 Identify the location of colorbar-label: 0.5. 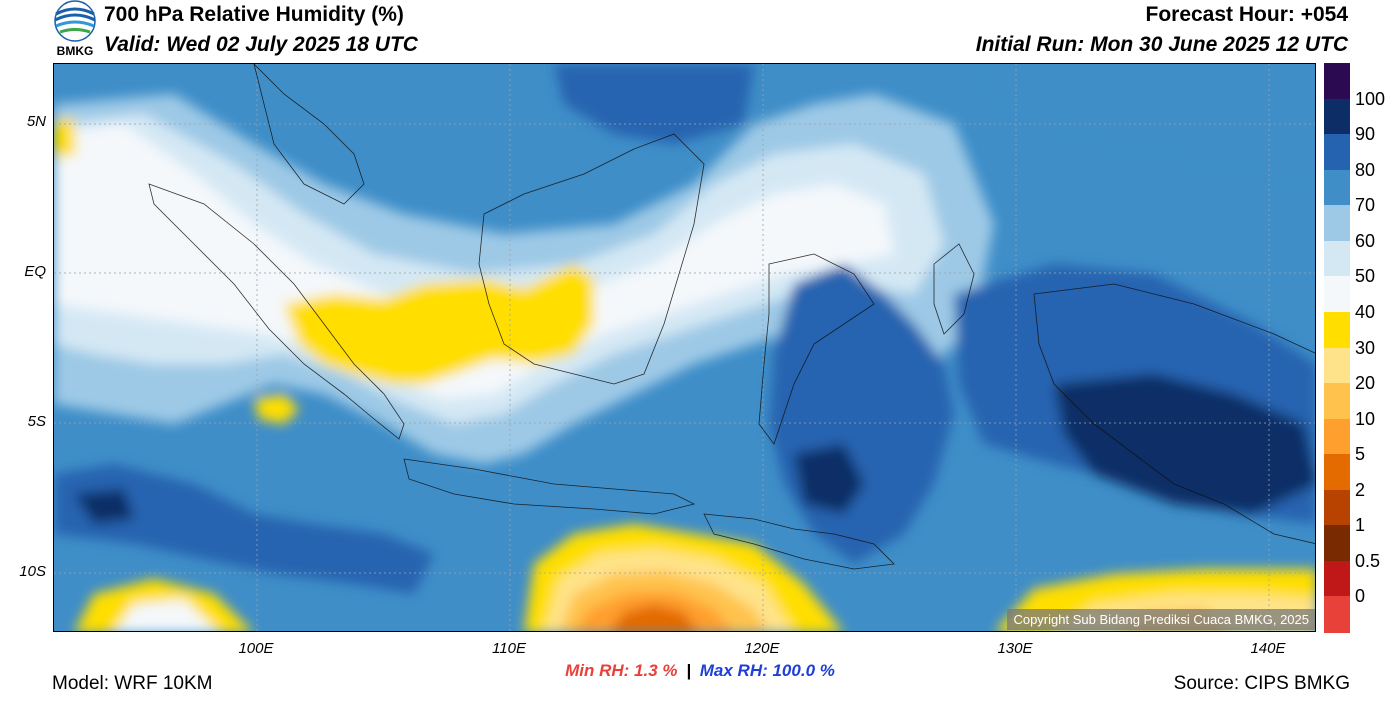
(1368, 560).